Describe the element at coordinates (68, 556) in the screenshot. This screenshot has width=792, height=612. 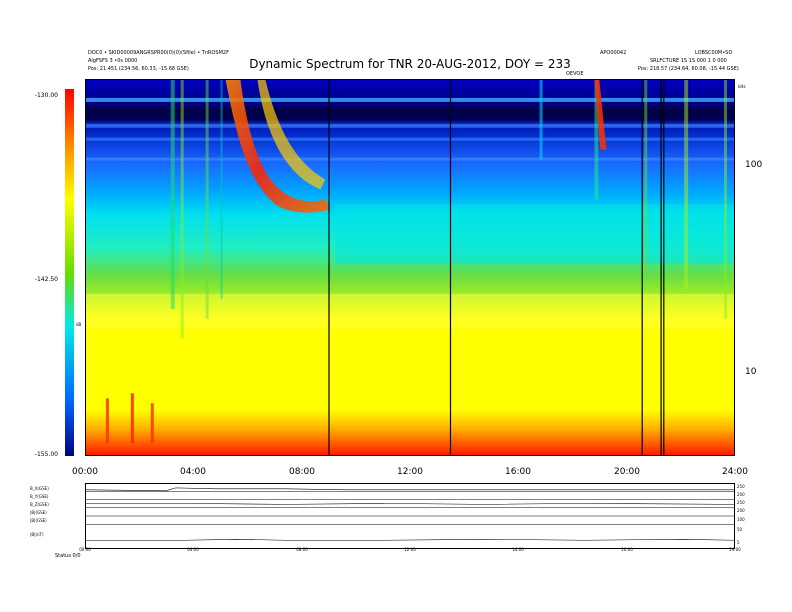
I see `panel-footer-label: Status 0/0` at that location.